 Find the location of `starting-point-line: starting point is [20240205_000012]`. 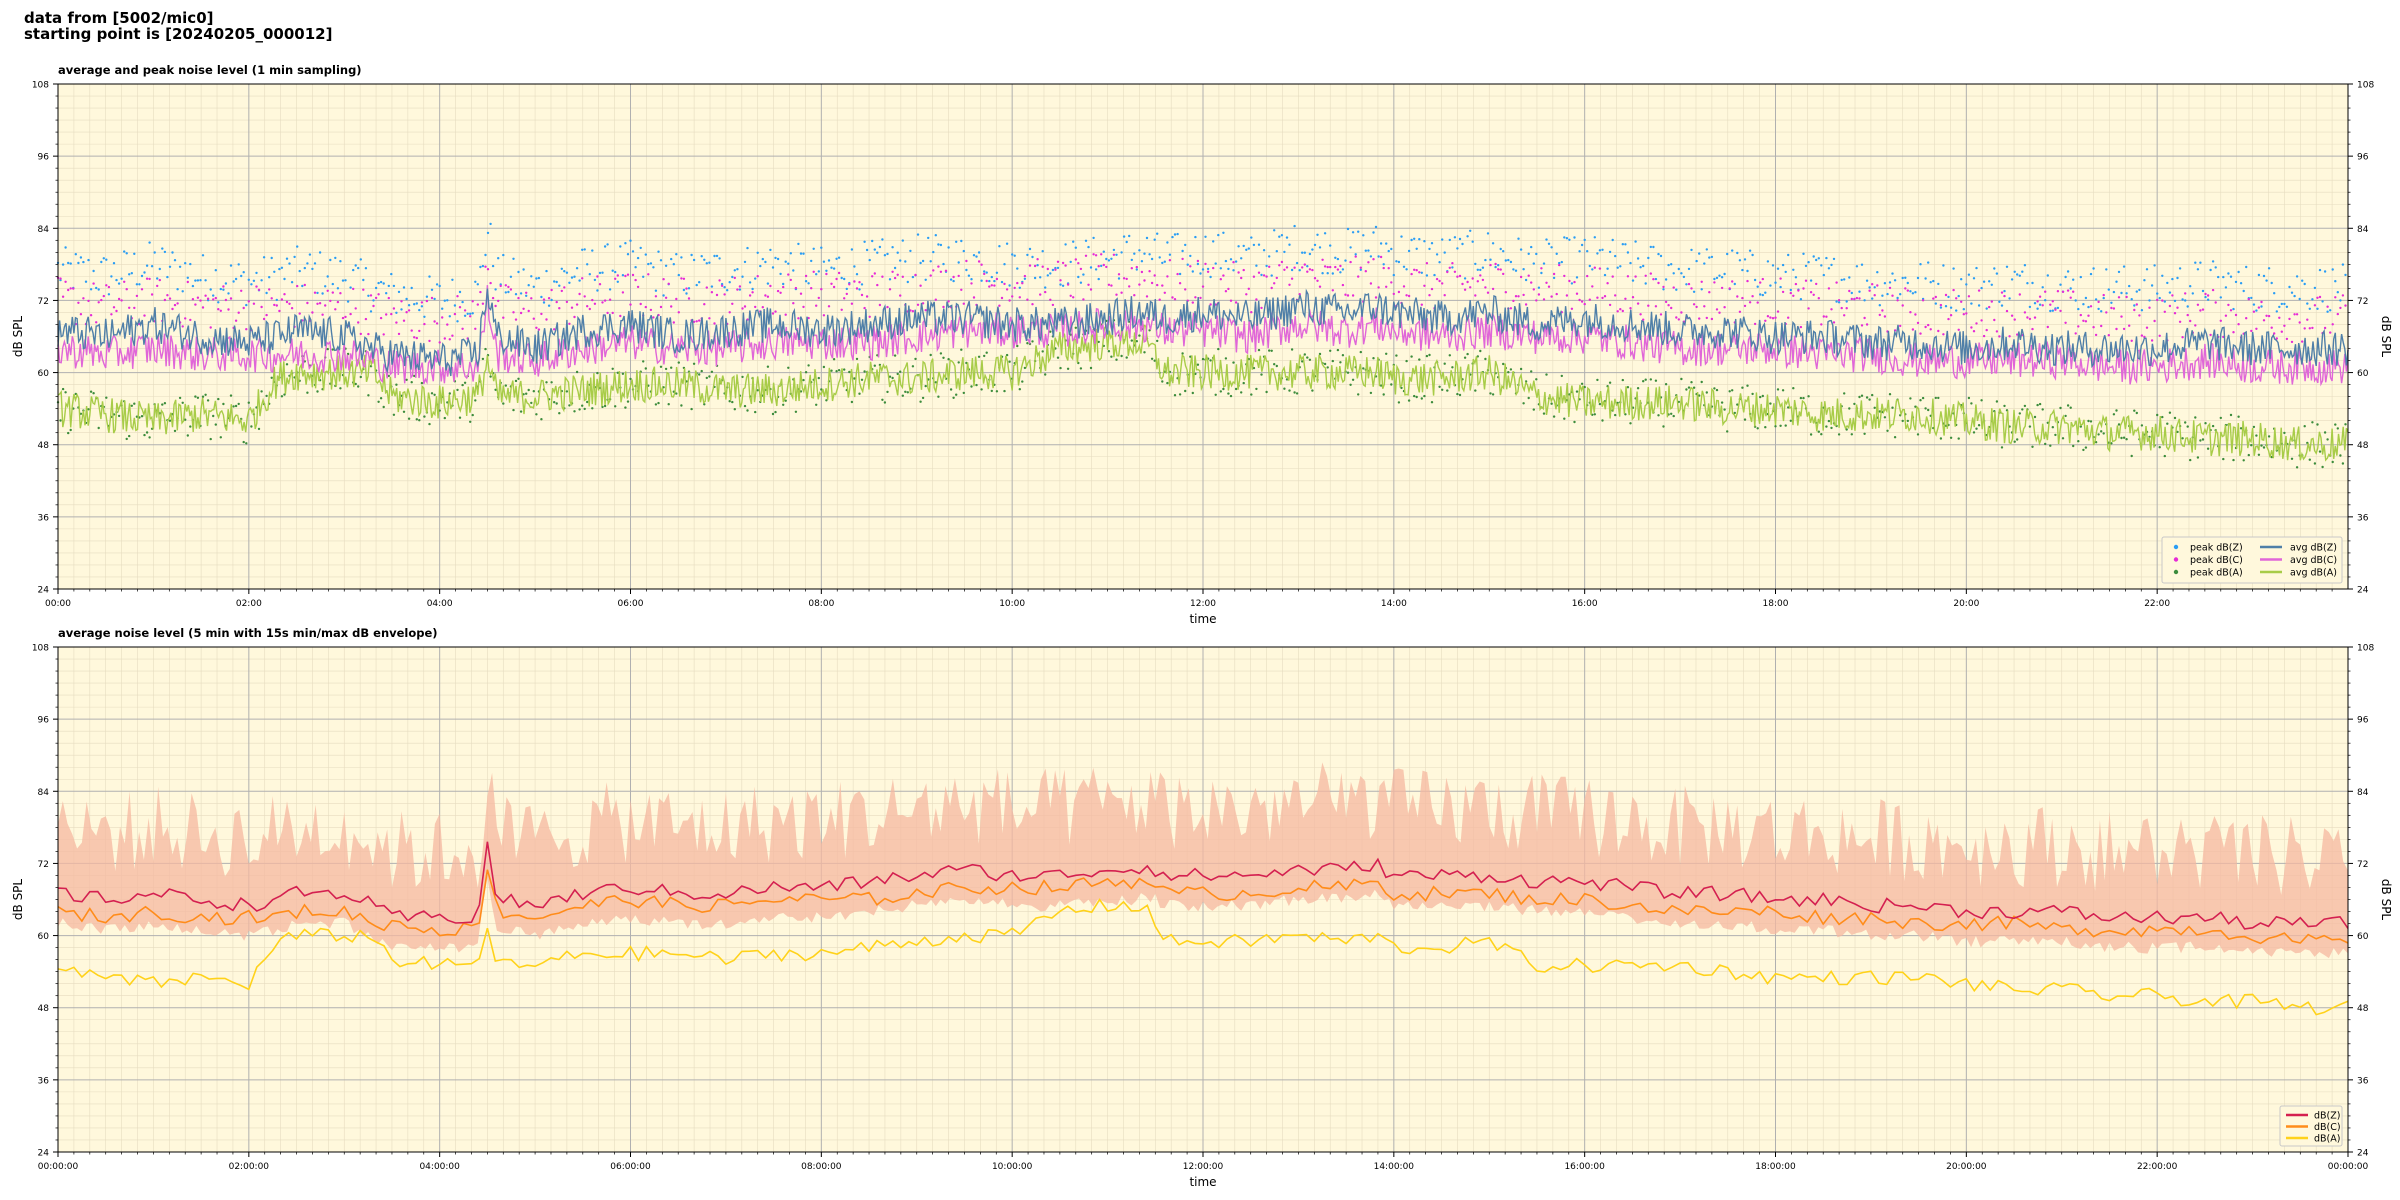

starting-point-line: starting point is [20240205_000012] is located at coordinates (178, 34).